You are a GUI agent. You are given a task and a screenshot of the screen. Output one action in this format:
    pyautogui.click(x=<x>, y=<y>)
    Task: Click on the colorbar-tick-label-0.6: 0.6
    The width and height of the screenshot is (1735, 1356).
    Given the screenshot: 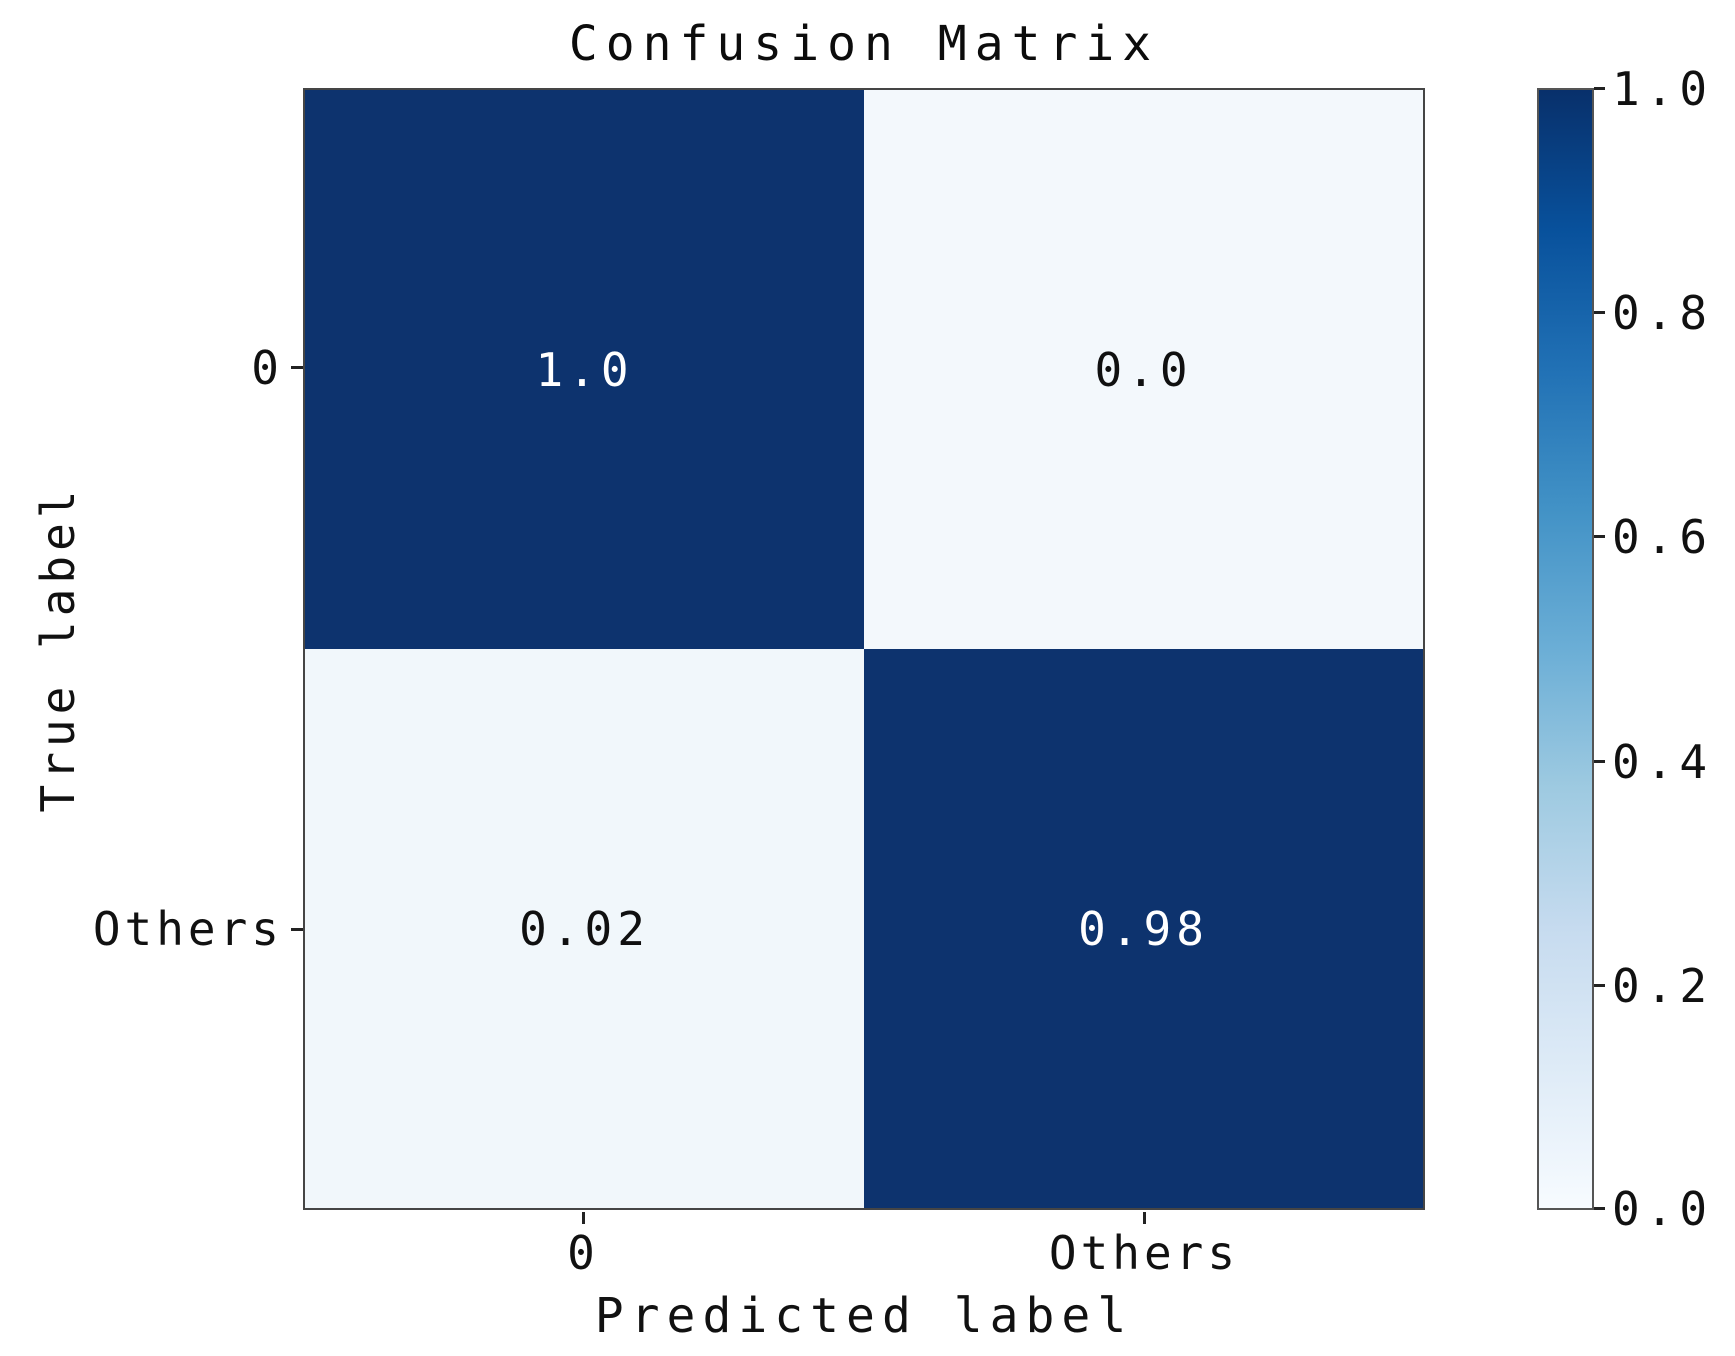 What is the action you would take?
    pyautogui.click(x=1663, y=537)
    